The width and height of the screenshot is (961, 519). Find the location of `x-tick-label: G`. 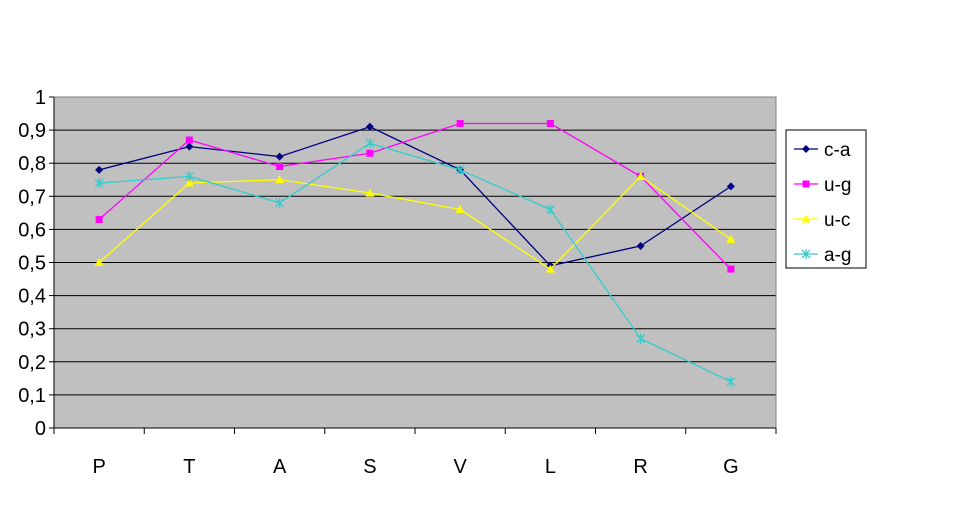

x-tick-label: G is located at coordinates (731, 467).